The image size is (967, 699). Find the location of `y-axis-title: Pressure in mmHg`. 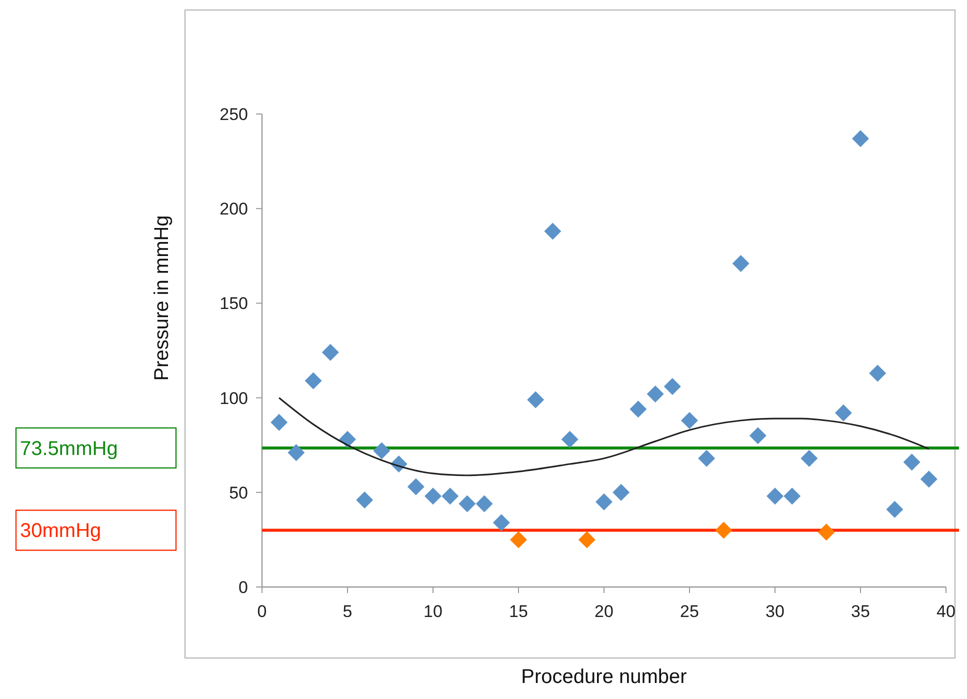

y-axis-title: Pressure in mmHg is located at coordinates (162, 298).